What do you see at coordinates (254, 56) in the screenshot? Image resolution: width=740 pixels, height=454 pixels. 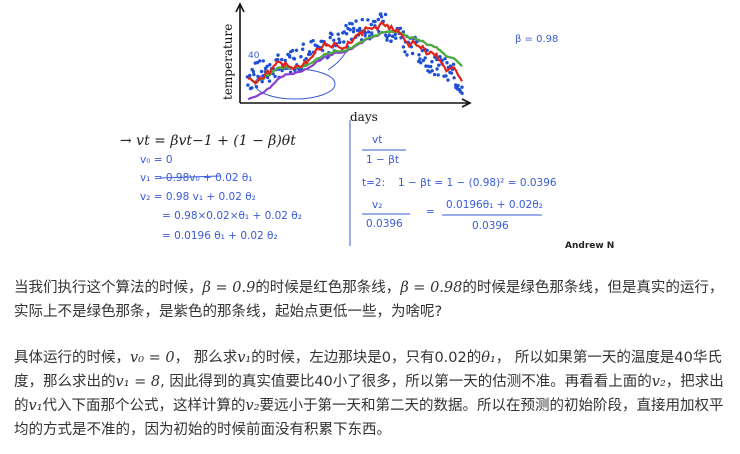 I see `y-annotation-40: 40` at bounding box center [254, 56].